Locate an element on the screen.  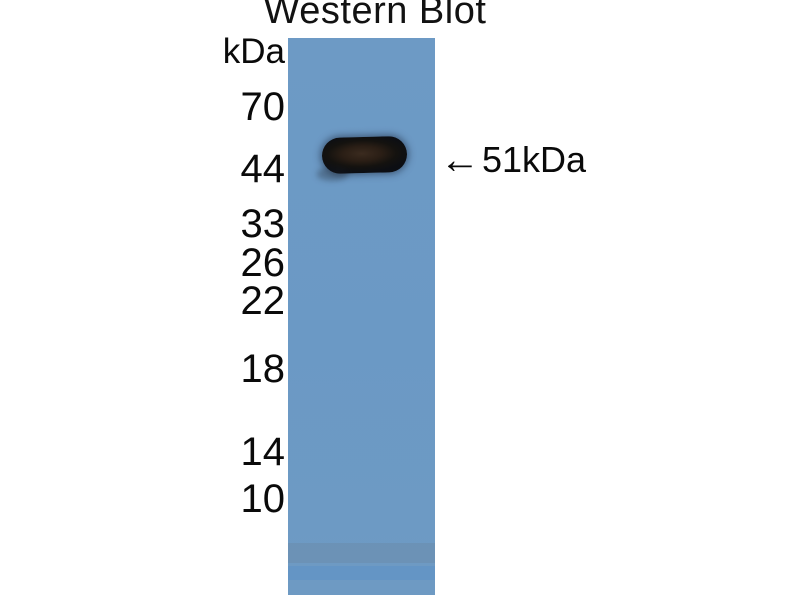
ladder-marker-44: 44 is located at coordinates (263, 169).